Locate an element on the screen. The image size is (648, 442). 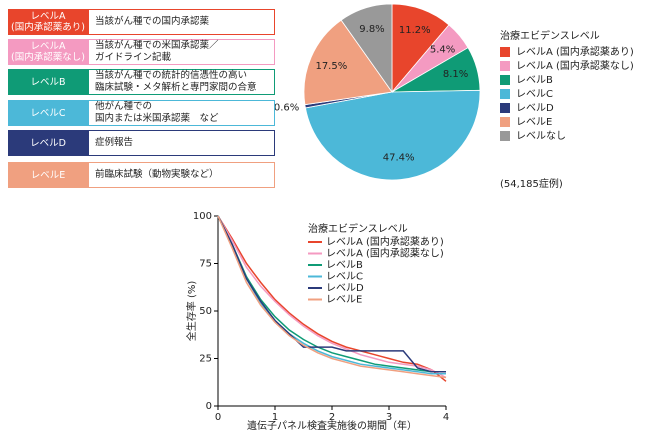
y-tick-label: 0 is located at coordinates (209, 406).